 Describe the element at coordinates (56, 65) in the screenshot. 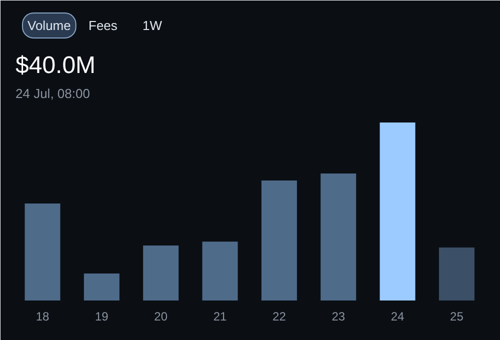

I see `chart-title: $40.0M` at that location.